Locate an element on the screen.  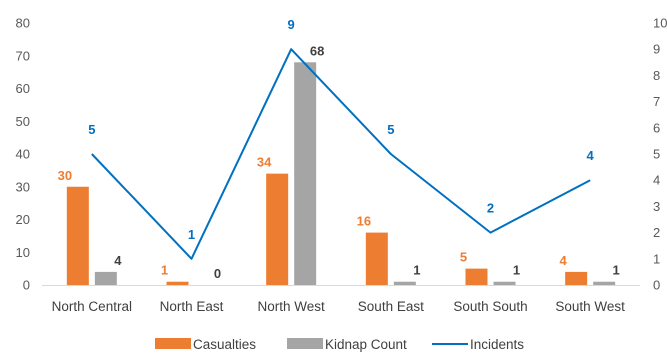
right-axis-tick-label: 6 is located at coordinates (656, 127).